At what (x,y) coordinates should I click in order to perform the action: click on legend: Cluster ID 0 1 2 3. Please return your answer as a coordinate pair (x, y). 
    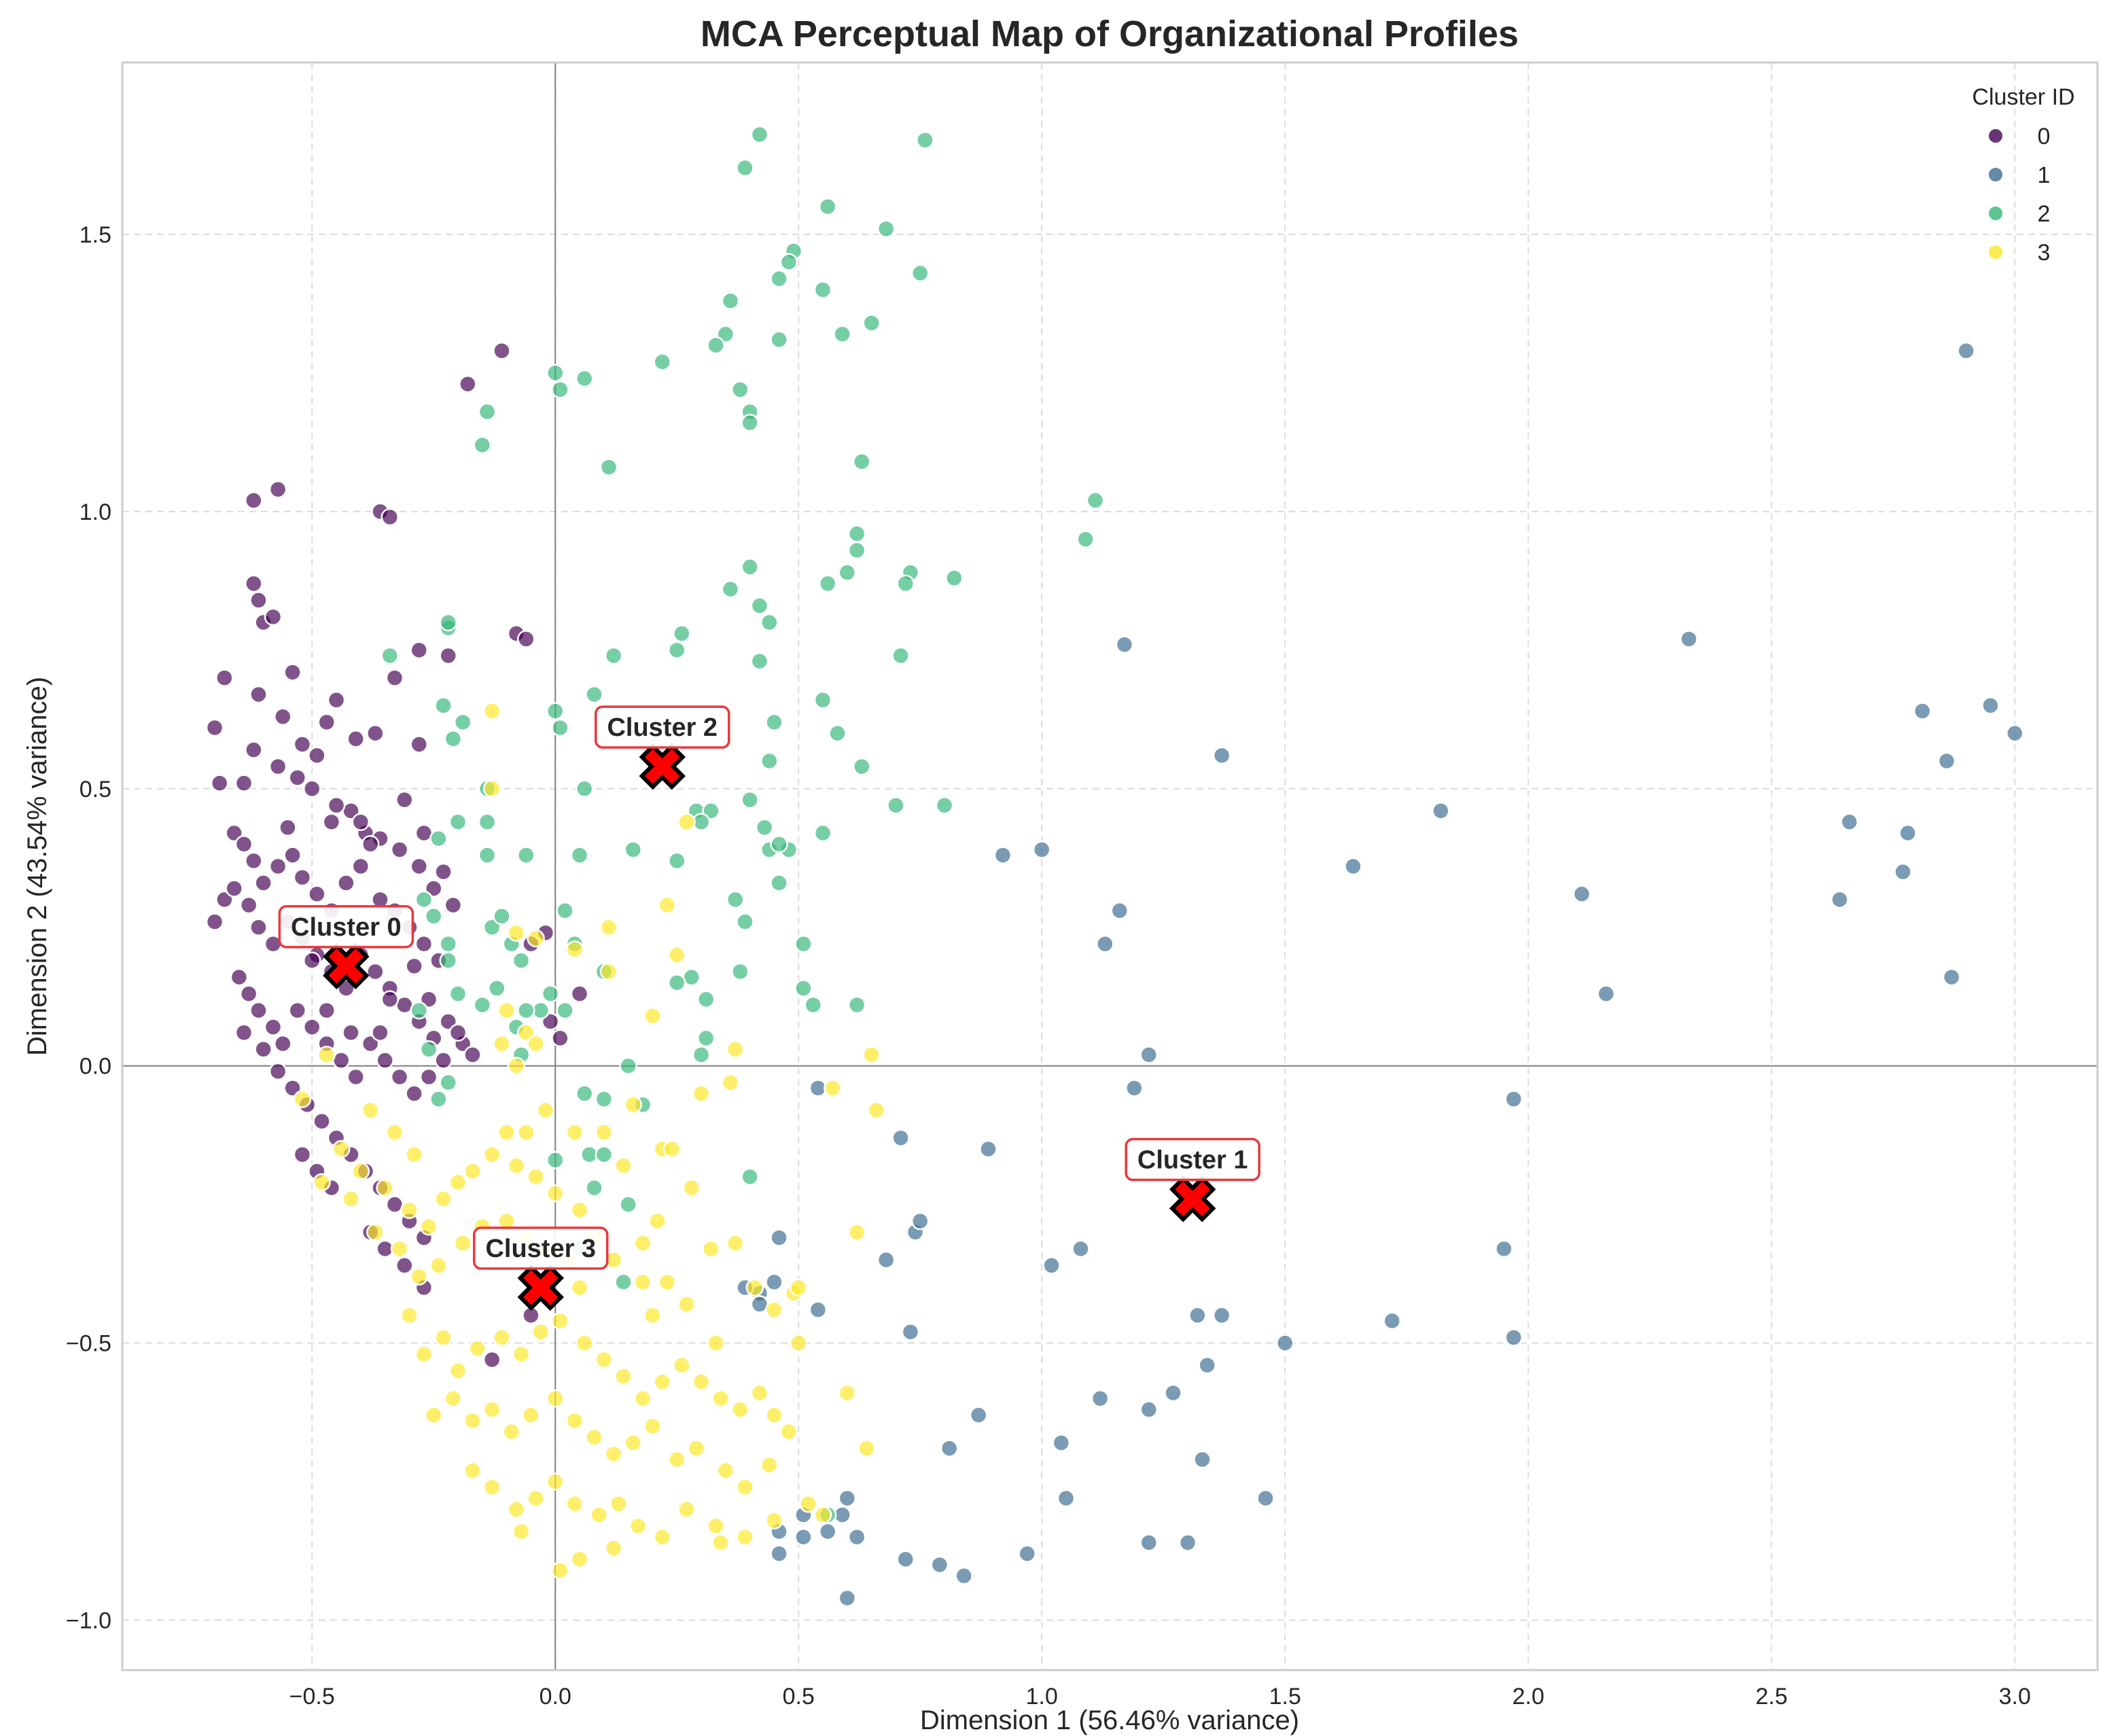
    Looking at the image, I should click on (2023, 175).